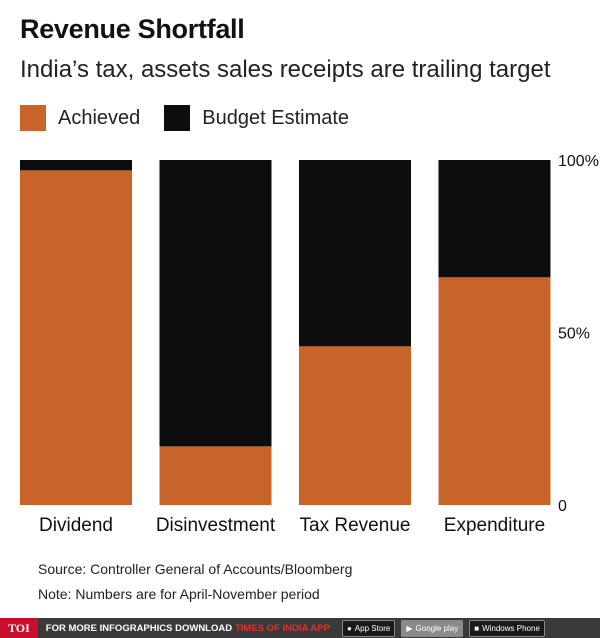 Image resolution: width=600 pixels, height=638 pixels. Describe the element at coordinates (409, 628) in the screenshot. I see `play-icon: ▶` at that location.